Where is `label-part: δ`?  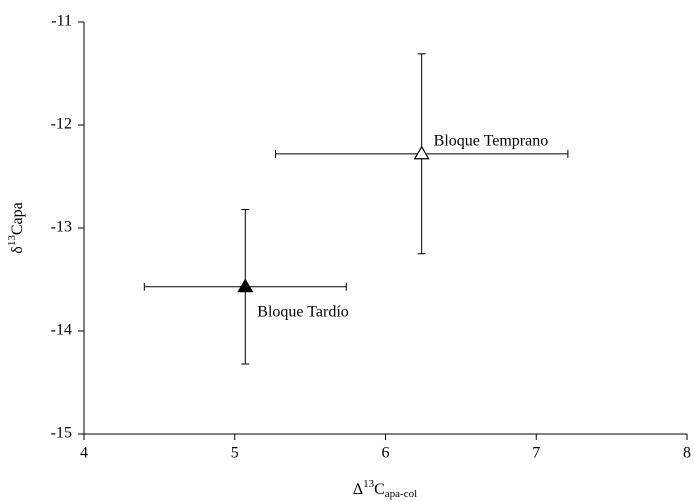 label-part: δ is located at coordinates (17, 250).